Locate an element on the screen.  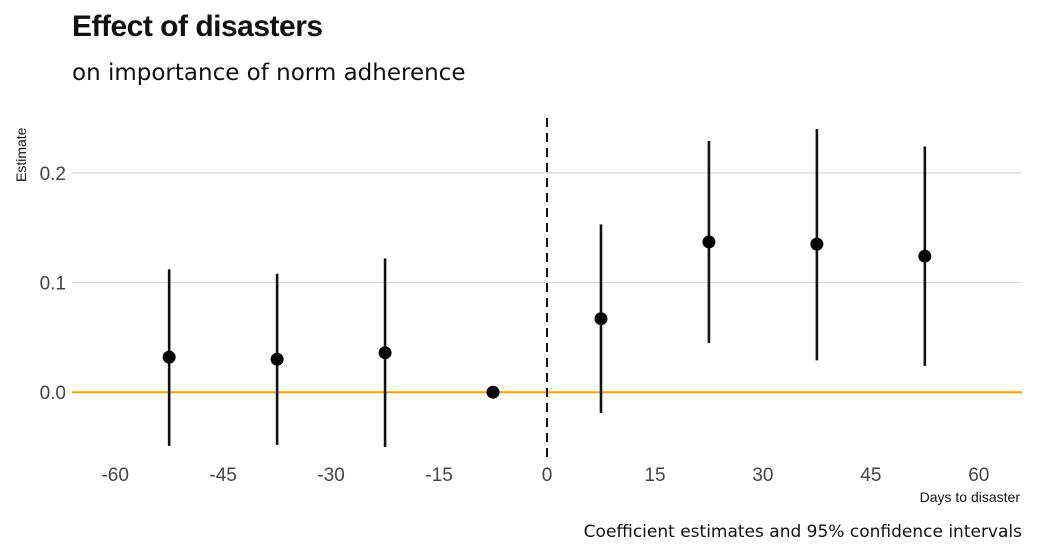
x-tick-label: 30 is located at coordinates (762, 475).